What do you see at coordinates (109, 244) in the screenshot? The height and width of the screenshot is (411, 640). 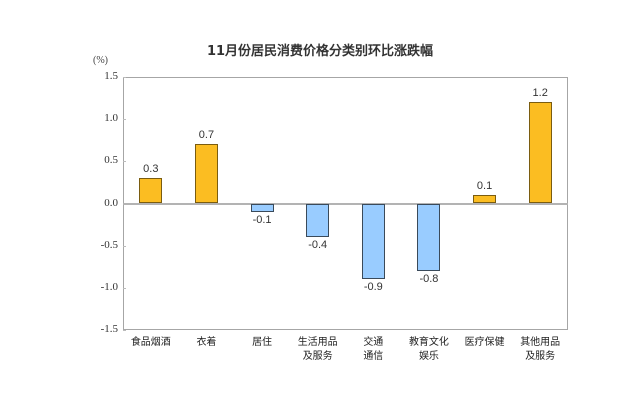 I see `y-tick-label: -0.5` at bounding box center [109, 244].